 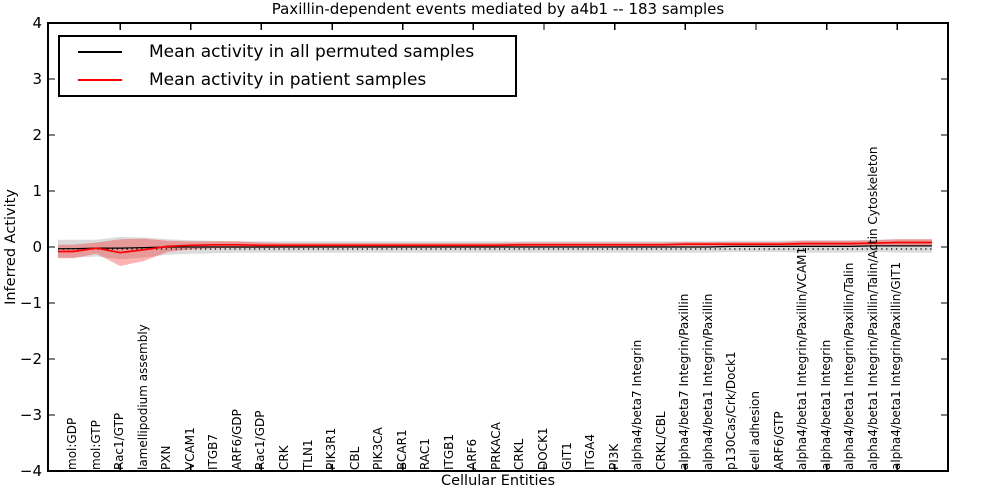 I want to click on x-tick-label: alpha4/beta1 Integrin, so click(x=825, y=404).